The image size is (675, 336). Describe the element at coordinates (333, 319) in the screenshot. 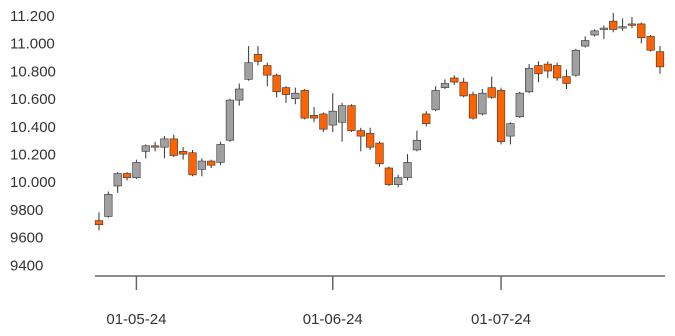

I see `x-tick-label: 01-06-24` at that location.